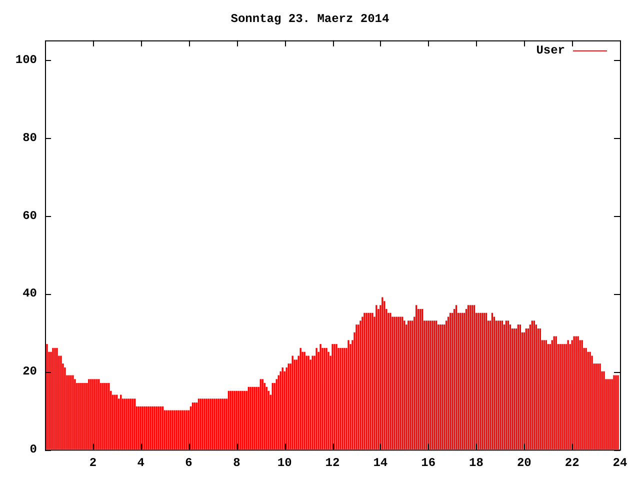 This screenshot has height=480, width=640. I want to click on x-tick-label: 2, so click(93, 463).